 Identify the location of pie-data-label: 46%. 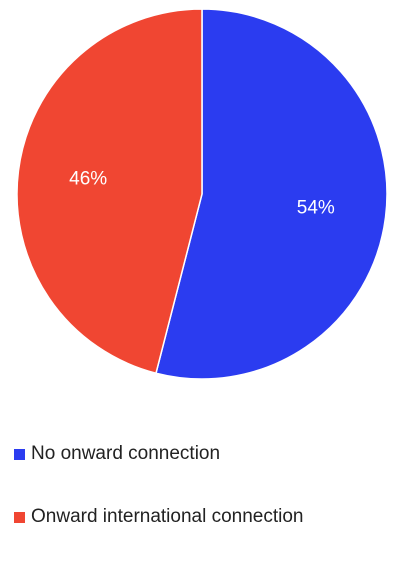
(88, 179).